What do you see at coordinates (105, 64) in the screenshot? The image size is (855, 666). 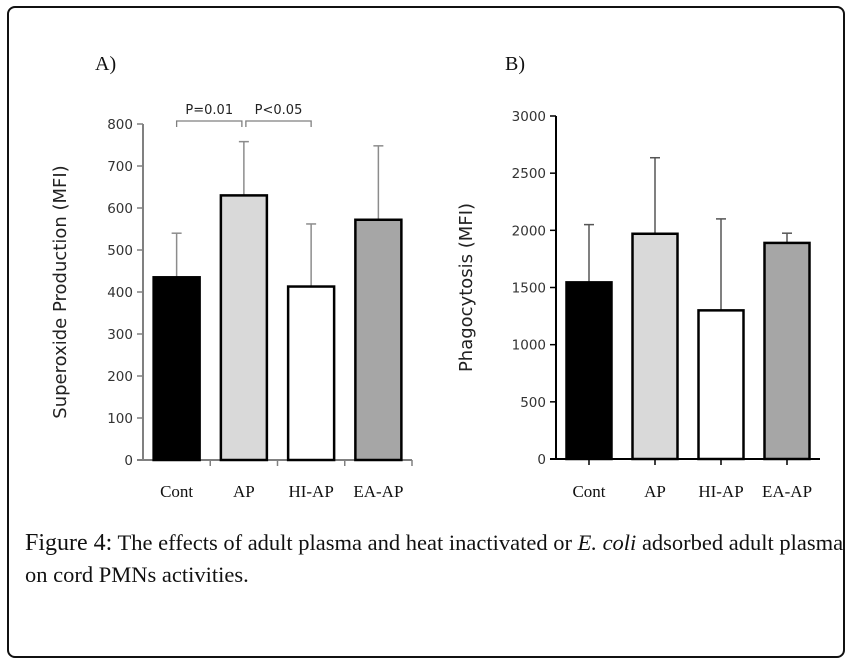 I see `chart-a-panel-label: A)` at bounding box center [105, 64].